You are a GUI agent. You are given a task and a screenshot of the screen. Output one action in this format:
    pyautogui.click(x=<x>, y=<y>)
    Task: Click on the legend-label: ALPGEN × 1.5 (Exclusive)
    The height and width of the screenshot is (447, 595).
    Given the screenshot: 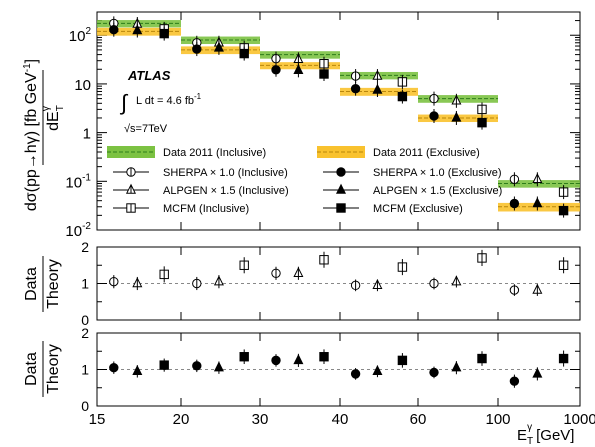 What is the action you would take?
    pyautogui.click(x=437, y=191)
    